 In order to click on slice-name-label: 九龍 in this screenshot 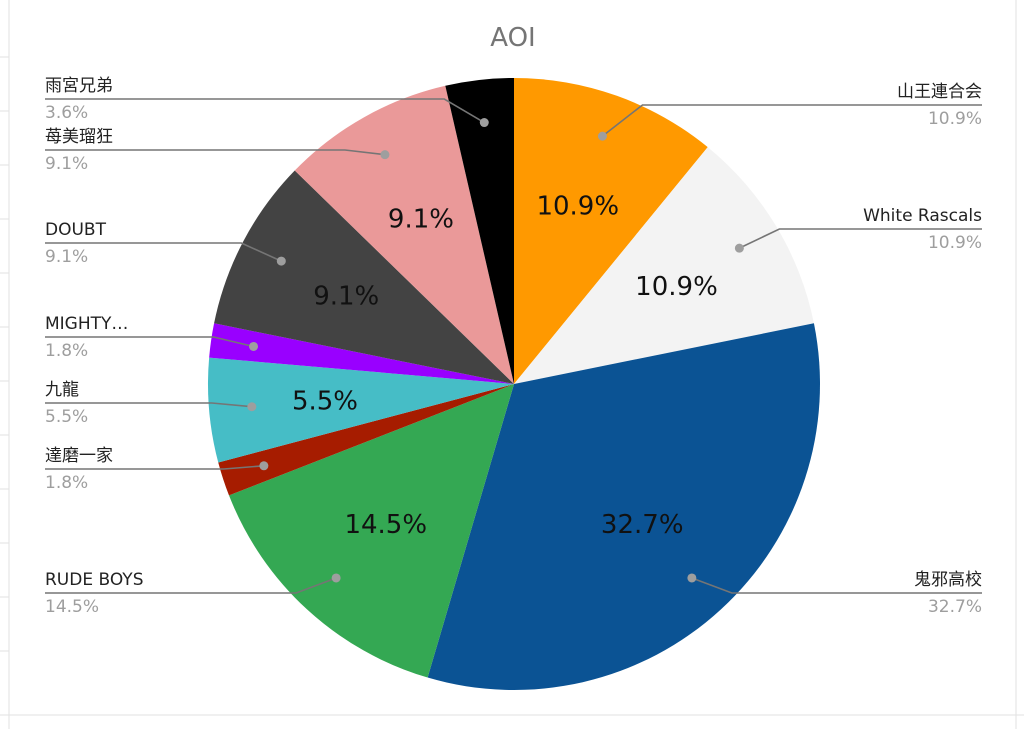, I will do `click(62, 390)`.